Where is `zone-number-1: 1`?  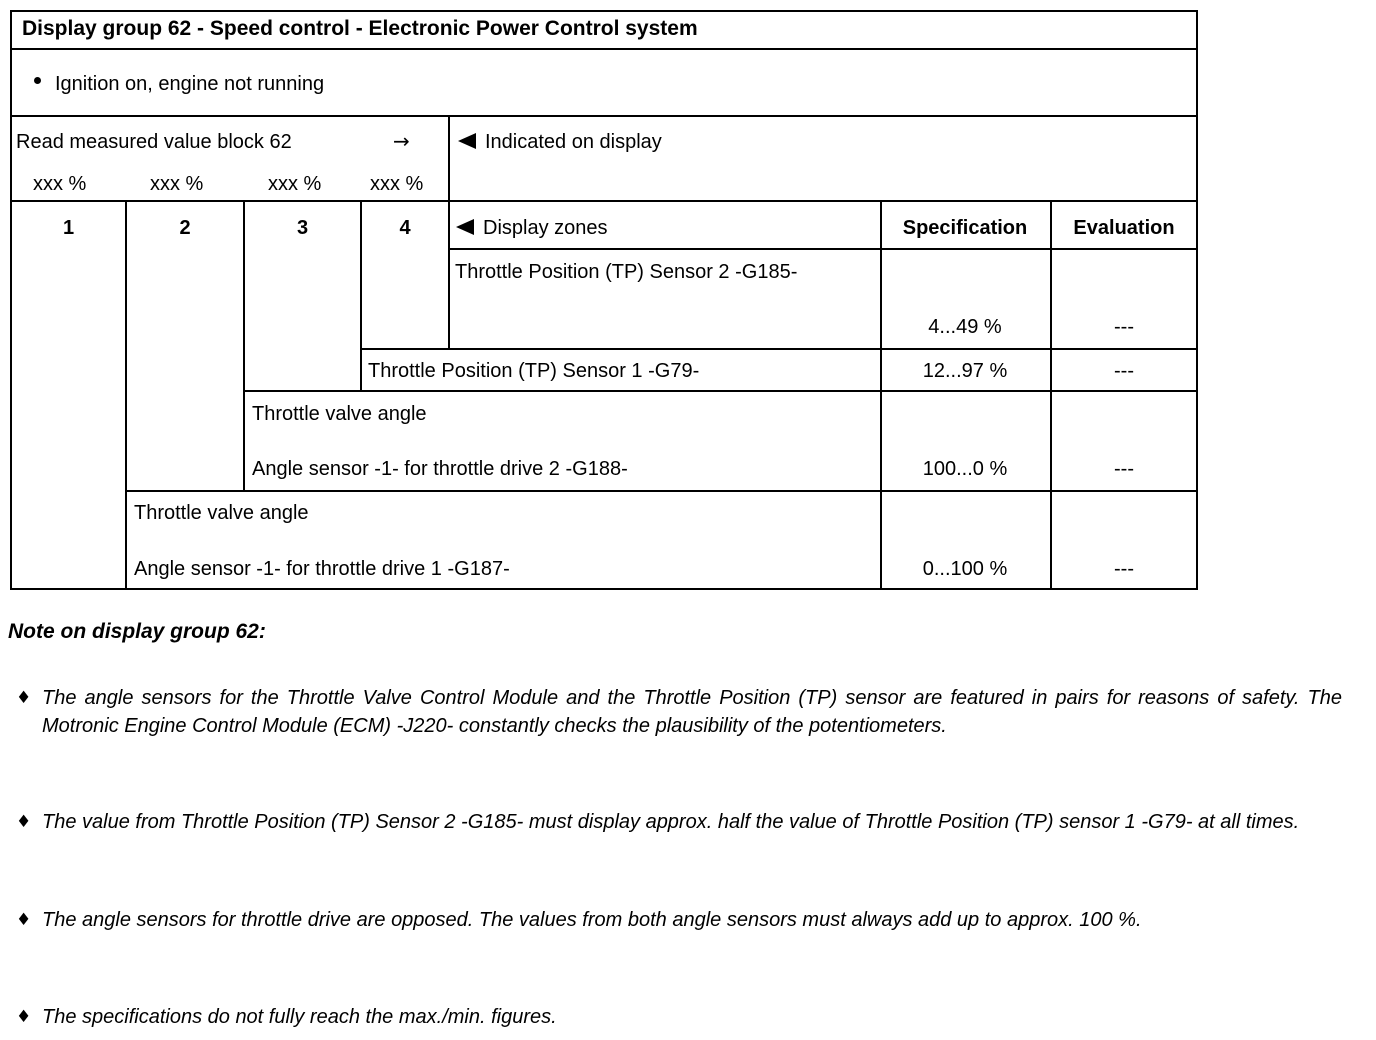
zone-number-1: 1 is located at coordinates (68, 228).